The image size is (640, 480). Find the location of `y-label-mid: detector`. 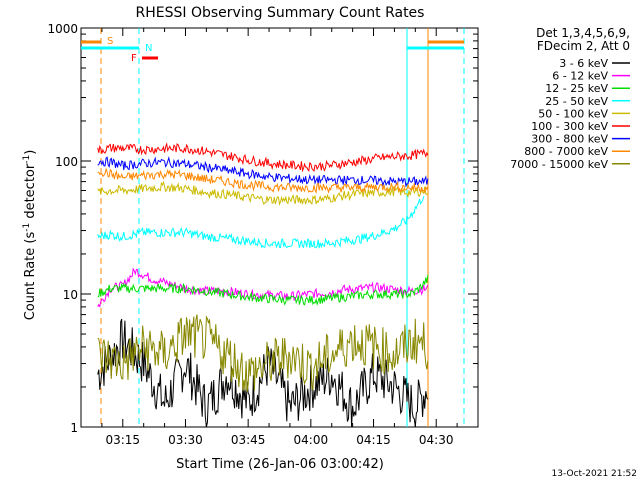

y-label-mid: detector is located at coordinates (30, 193).